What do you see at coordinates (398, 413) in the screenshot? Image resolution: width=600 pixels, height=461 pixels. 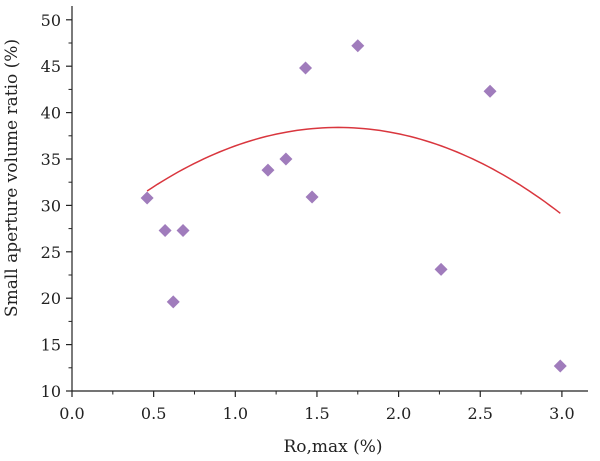 I see `x-tick-label: 2.0` at bounding box center [398, 413].